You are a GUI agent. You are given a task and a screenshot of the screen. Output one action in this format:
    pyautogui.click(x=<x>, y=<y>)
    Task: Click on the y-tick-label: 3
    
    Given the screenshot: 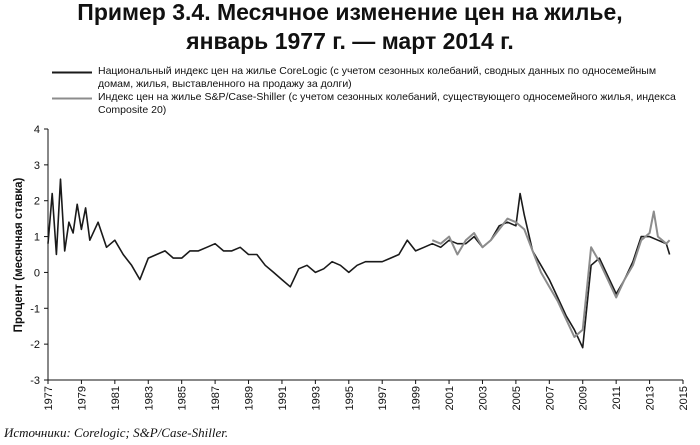 What is the action you would take?
    pyautogui.click(x=37, y=166)
    